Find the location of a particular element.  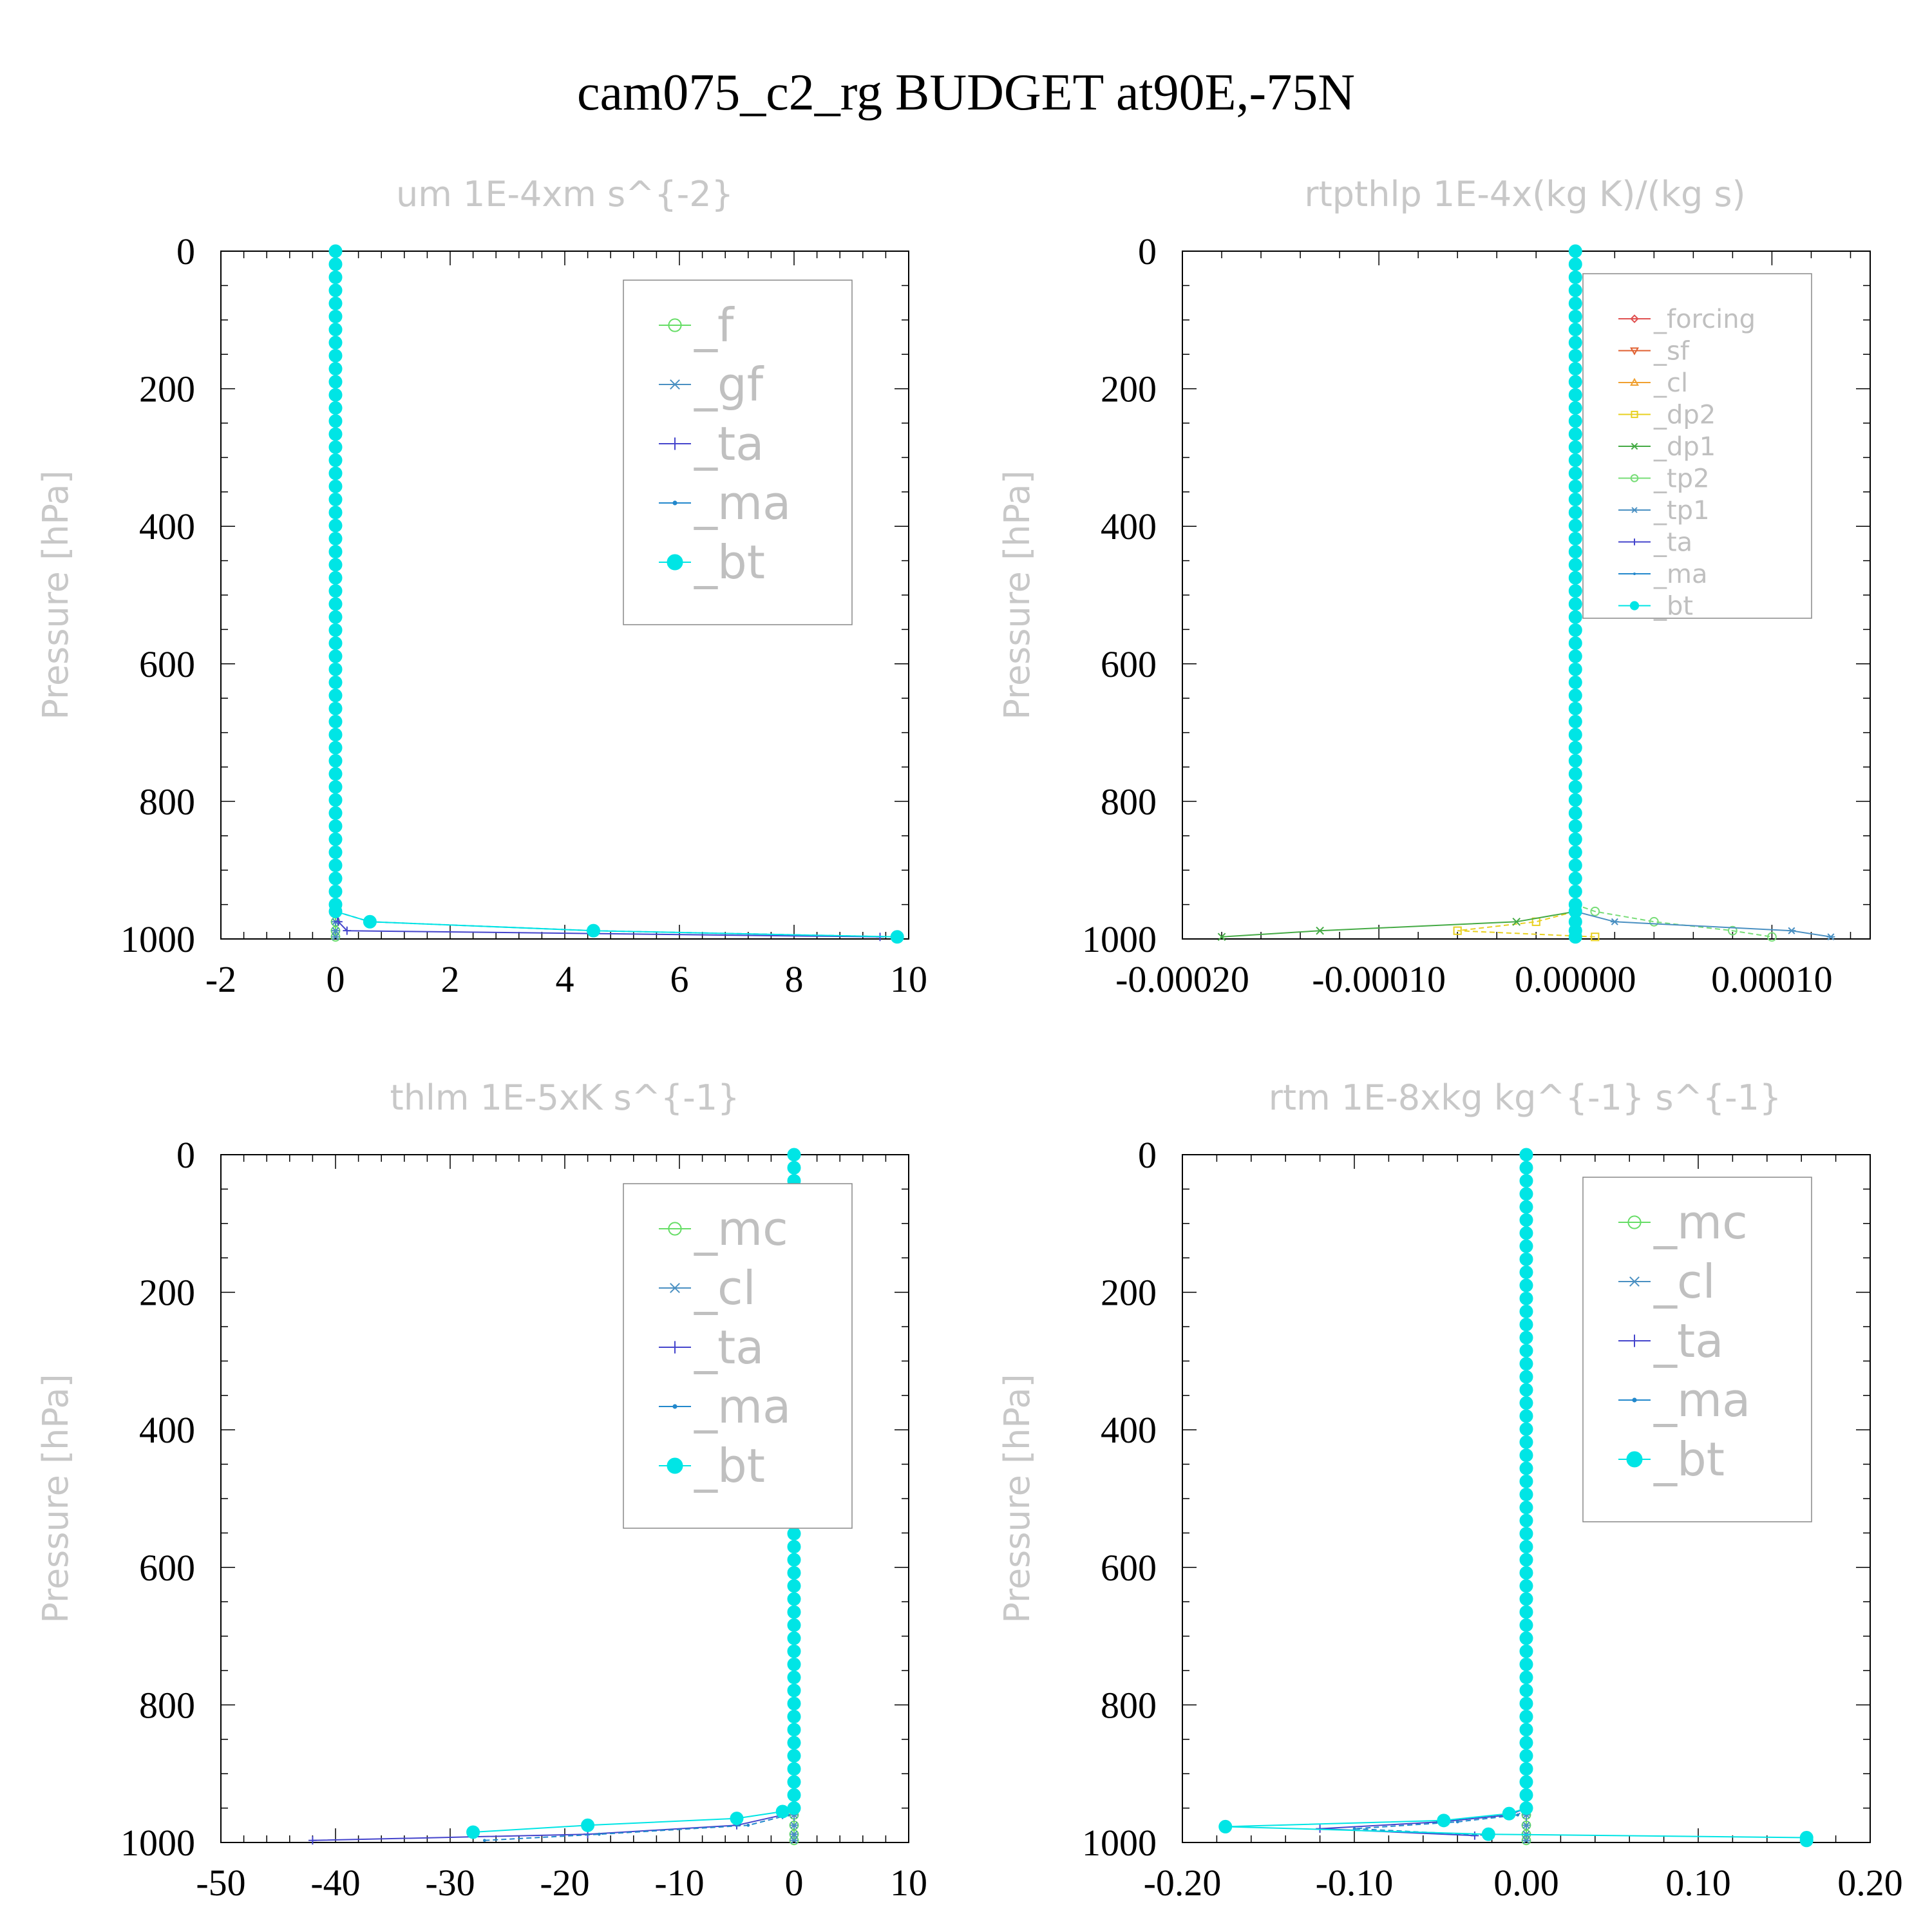

legend-label: _mc is located at coordinates (741, 1229).